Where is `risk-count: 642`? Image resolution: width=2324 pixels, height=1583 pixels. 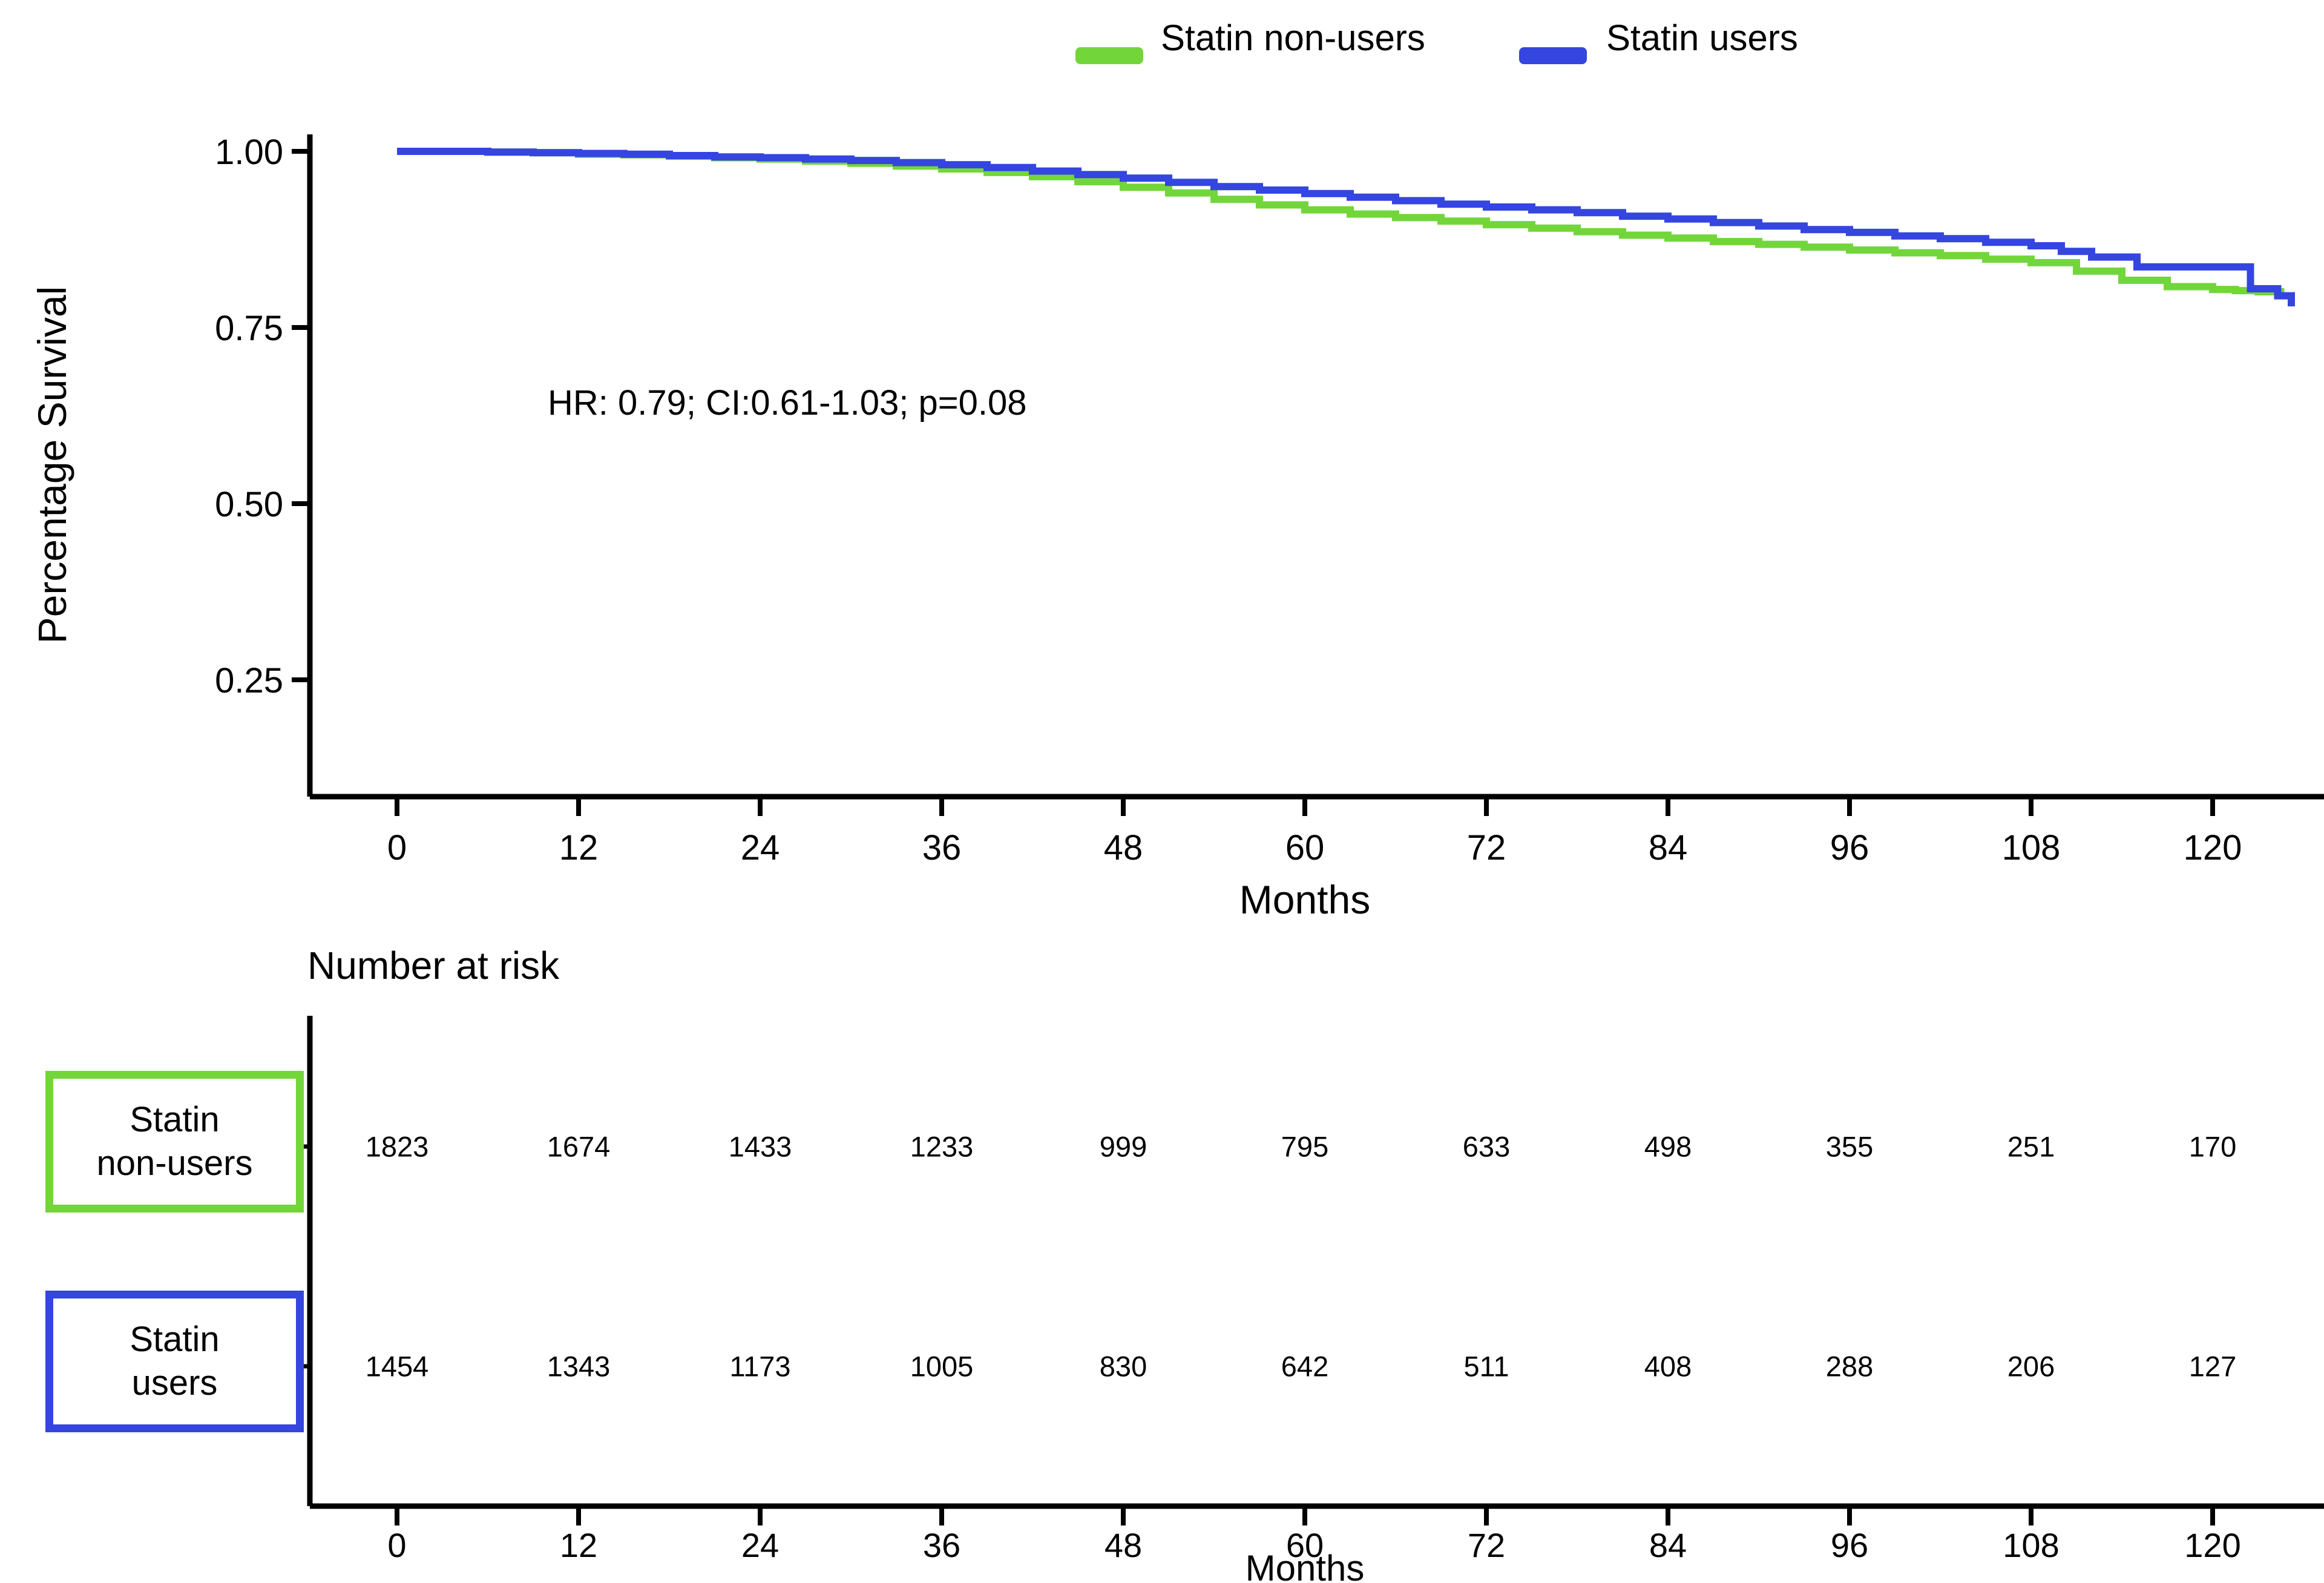
risk-count: 642 is located at coordinates (1305, 1366).